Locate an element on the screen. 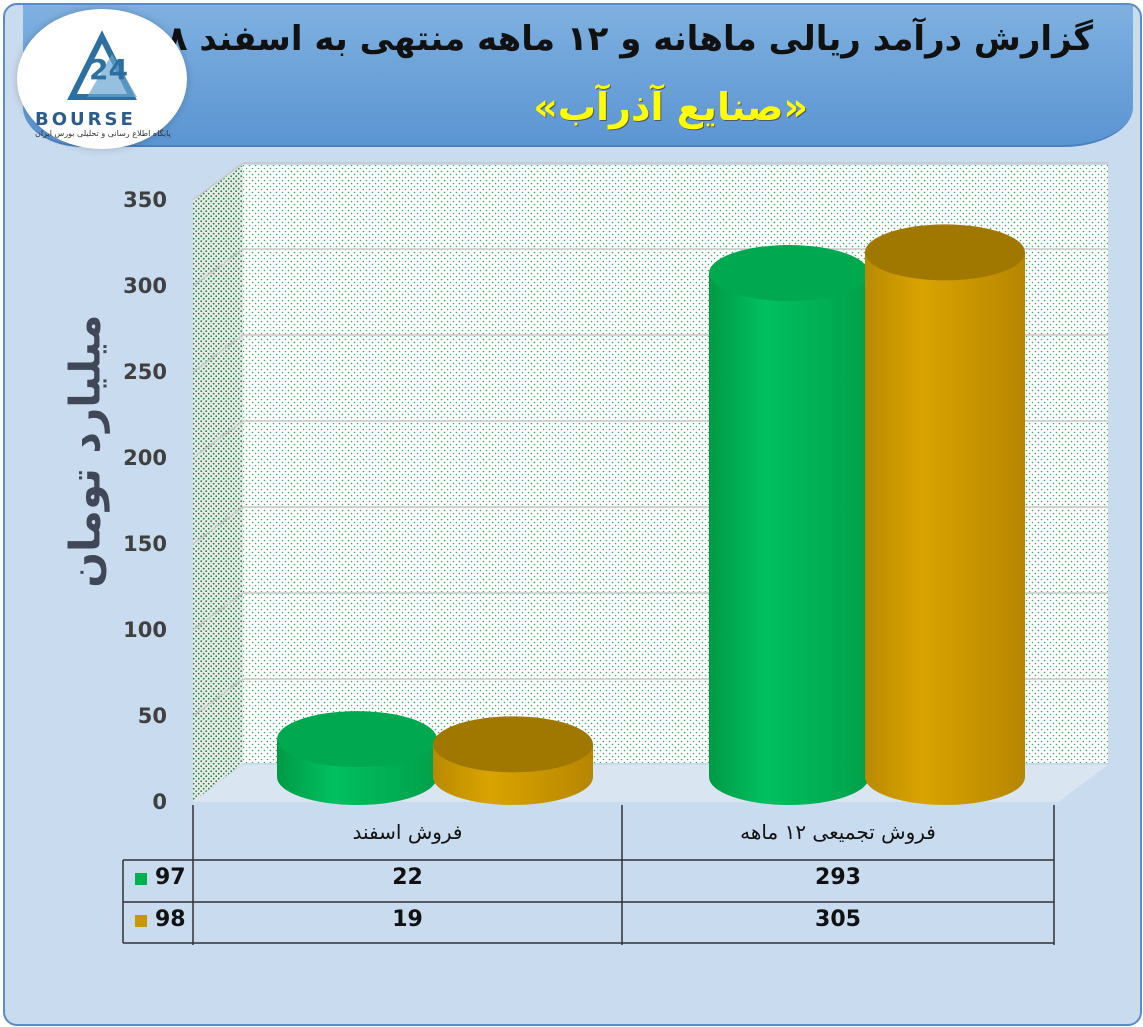  y-tick-label: 50 is located at coordinates (152, 716).